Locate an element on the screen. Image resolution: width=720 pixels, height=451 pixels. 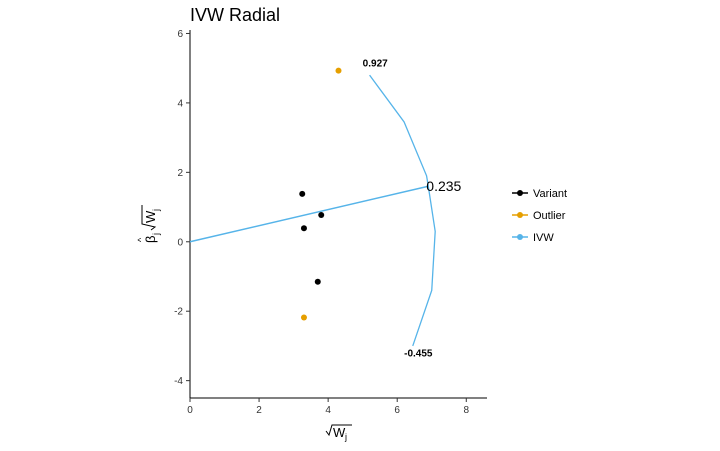
legend-label-variant: Variant is located at coordinates (550, 194).